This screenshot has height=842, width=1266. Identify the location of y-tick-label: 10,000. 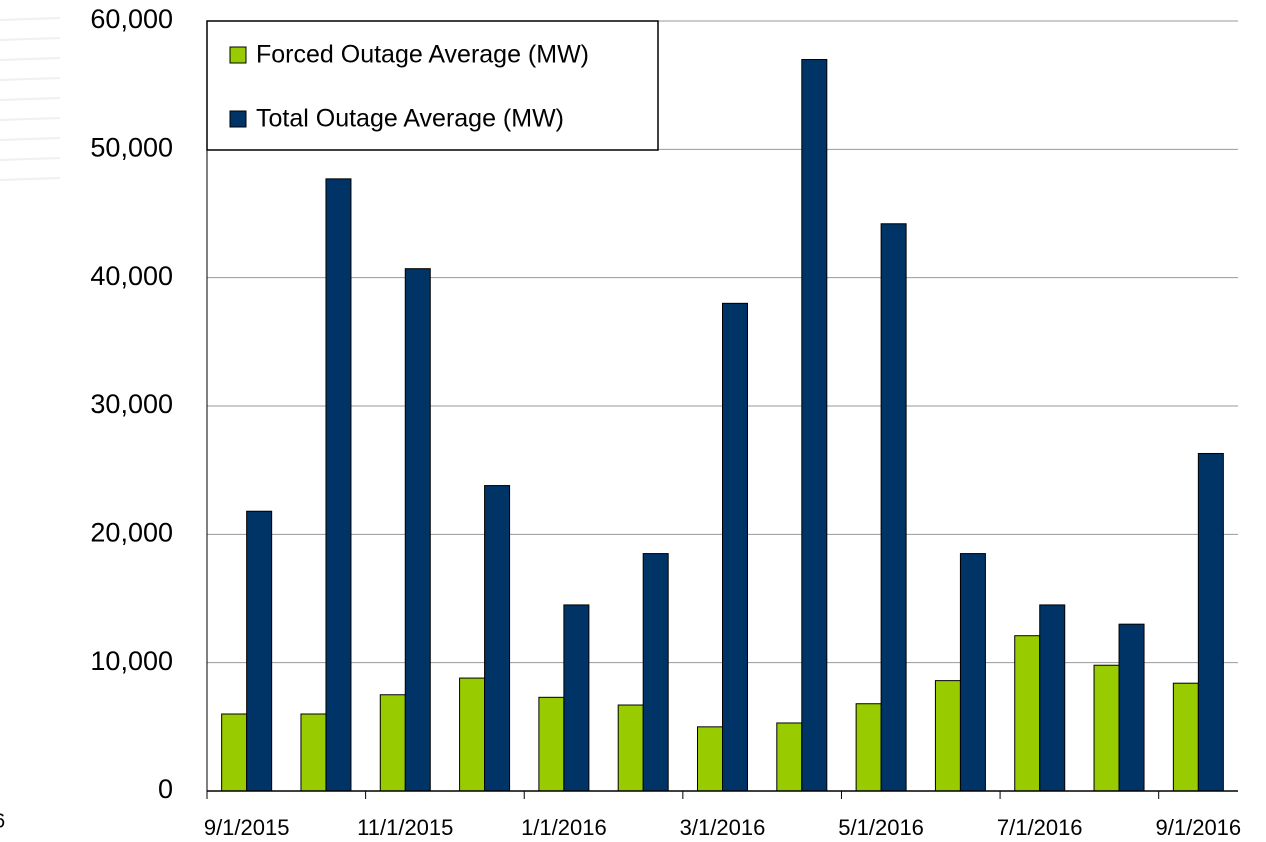
(131, 661).